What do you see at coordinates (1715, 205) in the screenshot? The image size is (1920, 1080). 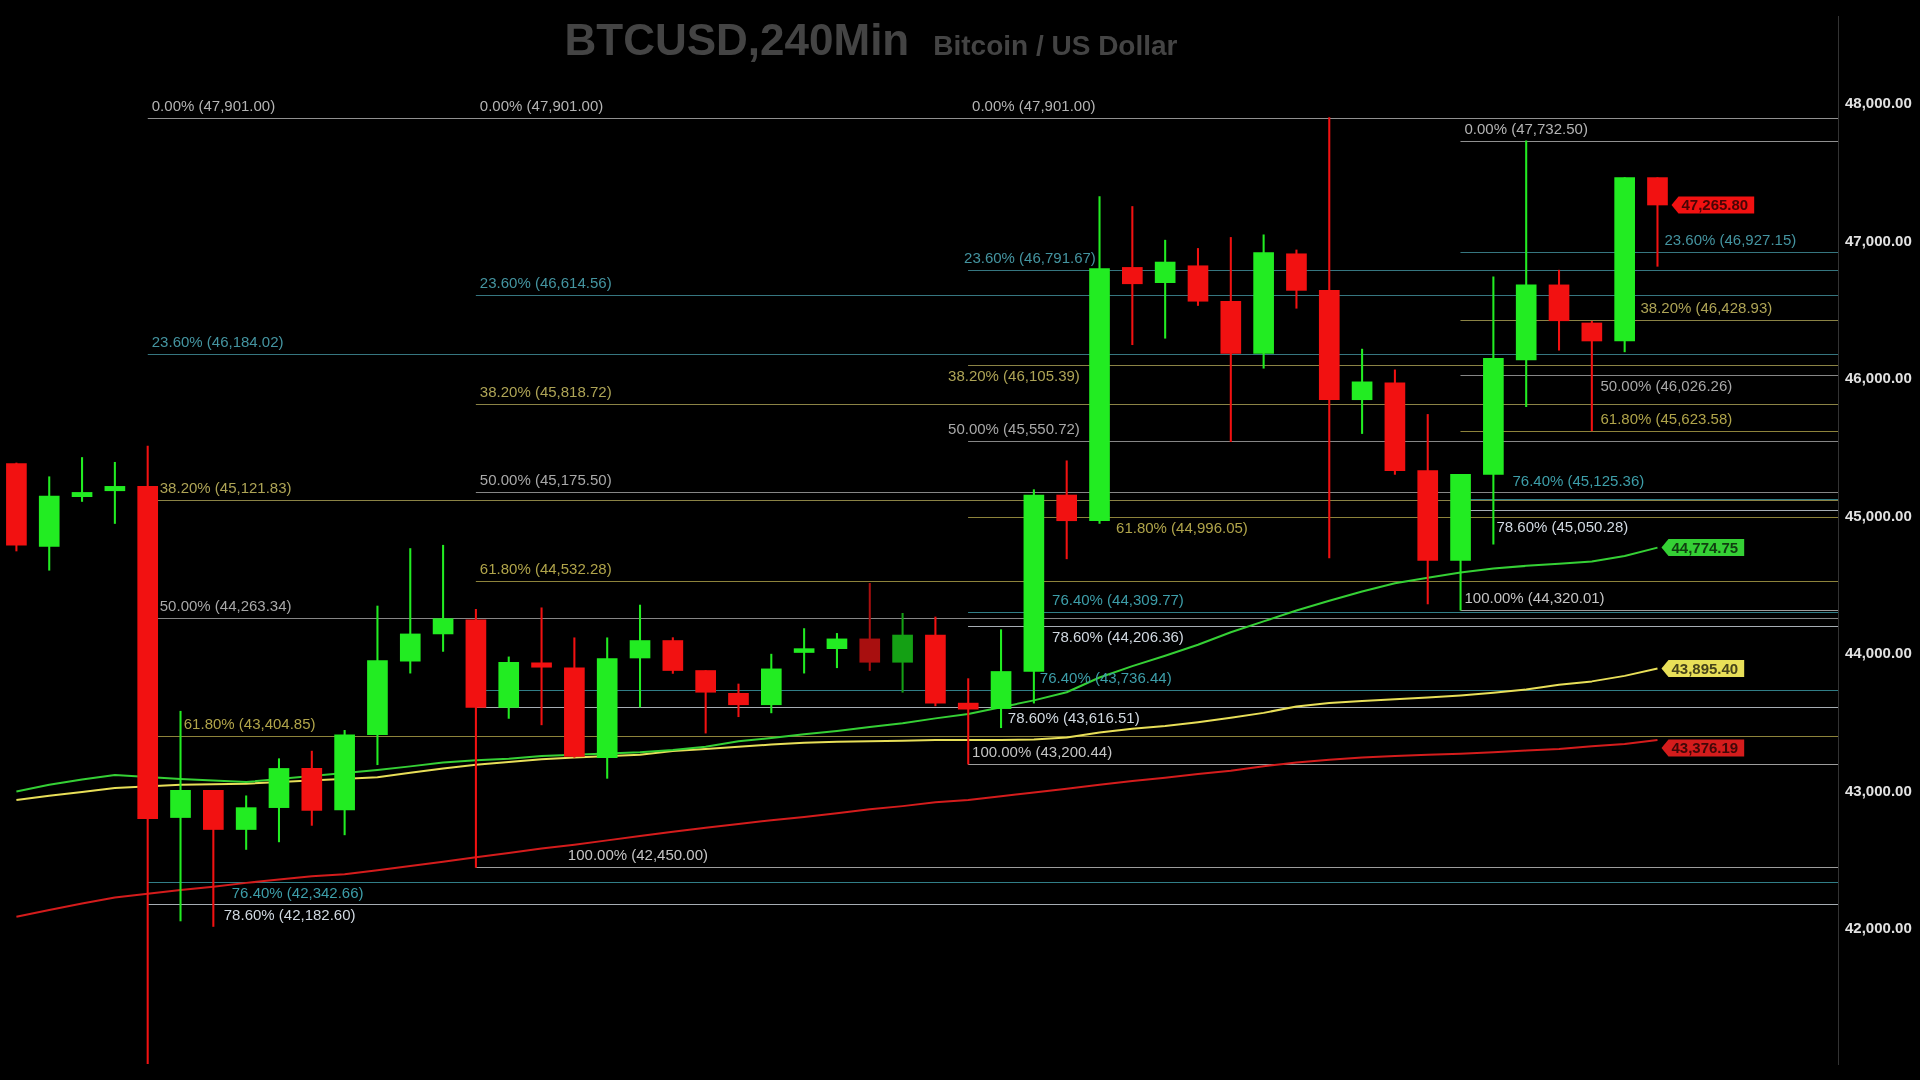 I see `text: 47,265.80` at bounding box center [1715, 205].